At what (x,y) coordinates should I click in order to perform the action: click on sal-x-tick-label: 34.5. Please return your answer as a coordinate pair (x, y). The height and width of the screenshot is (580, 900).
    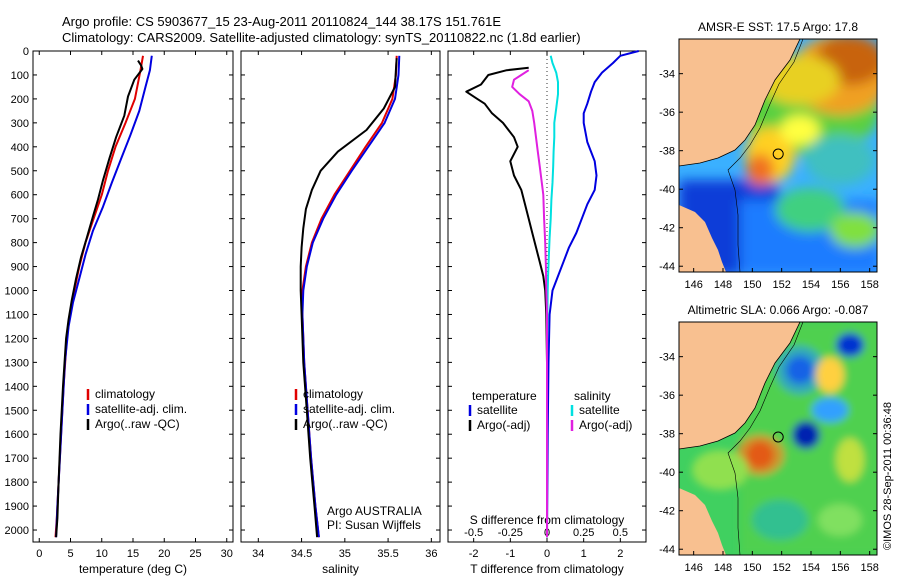
    Looking at the image, I should click on (301, 554).